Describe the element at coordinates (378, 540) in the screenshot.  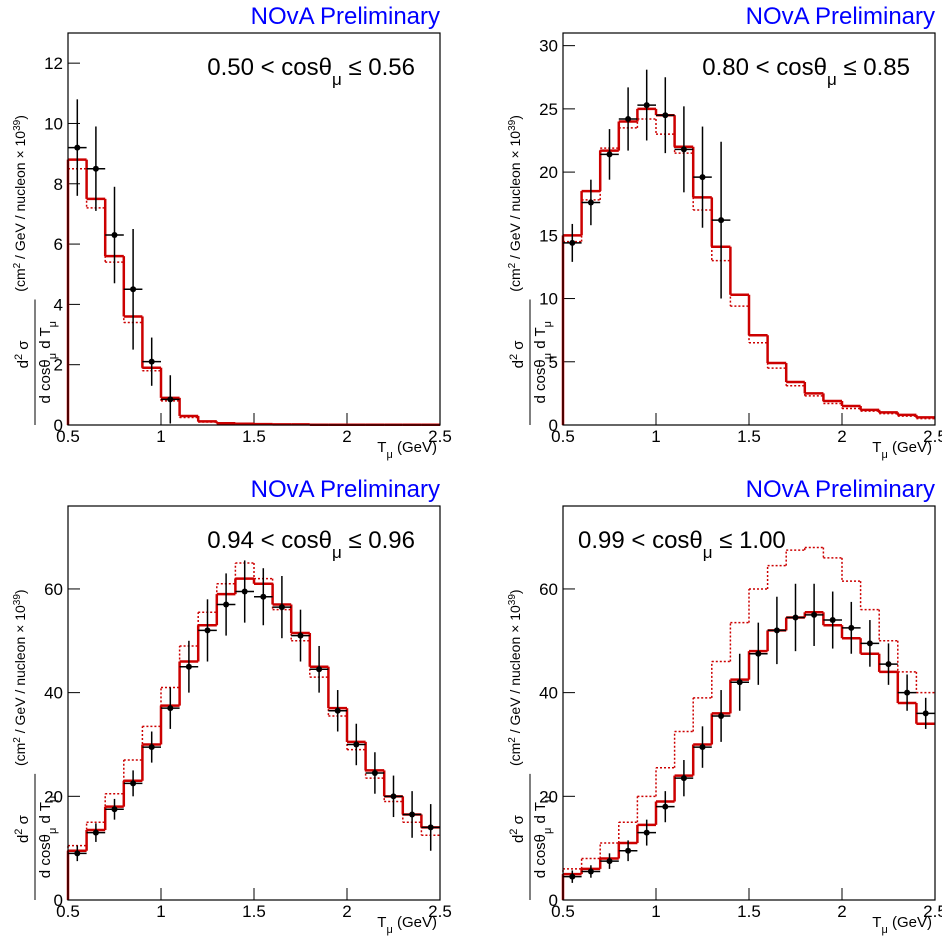
I see `text-part: ≤ 0.96` at that location.